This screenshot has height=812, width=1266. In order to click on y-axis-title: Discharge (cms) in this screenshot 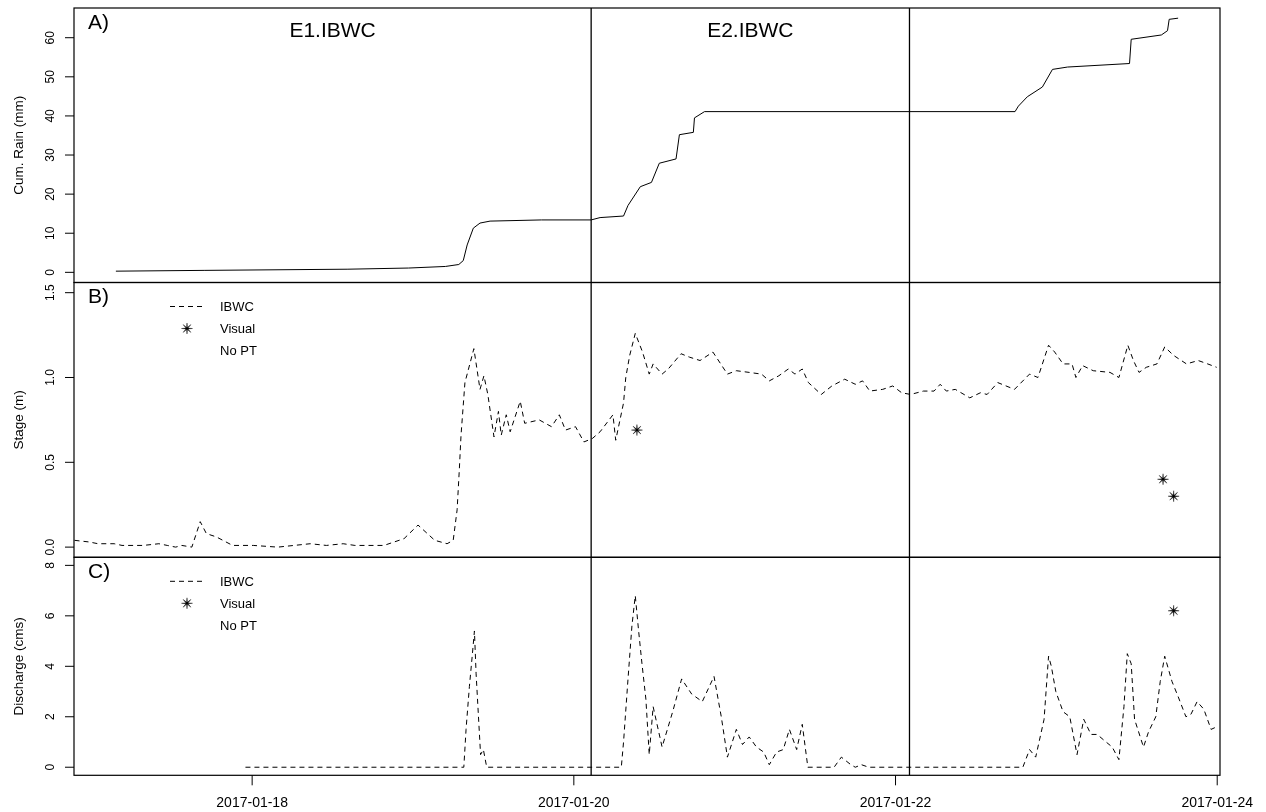, I will do `click(18, 666)`.